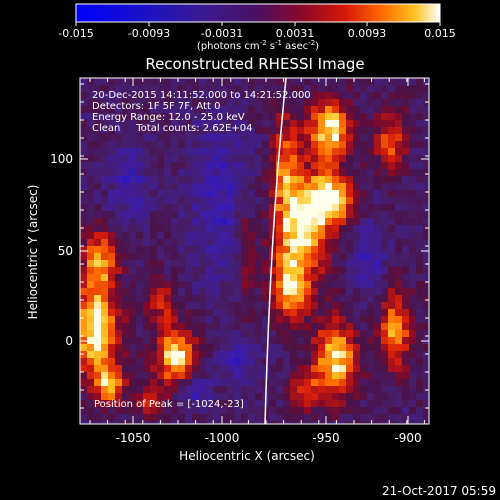 Image resolution: width=500 pixels, height=500 pixels. What do you see at coordinates (407, 438) in the screenshot?
I see `x-tick-label: -900` at bounding box center [407, 438].